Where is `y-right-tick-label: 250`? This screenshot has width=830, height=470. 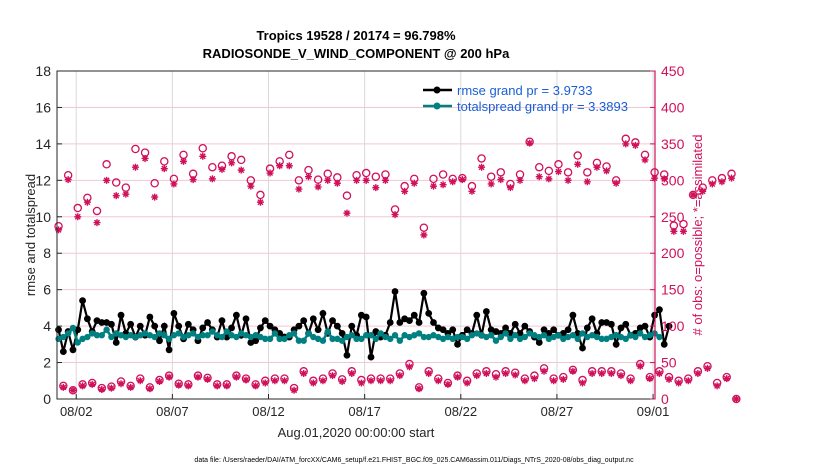
y-right-tick-label: 250 is located at coordinates (673, 217).